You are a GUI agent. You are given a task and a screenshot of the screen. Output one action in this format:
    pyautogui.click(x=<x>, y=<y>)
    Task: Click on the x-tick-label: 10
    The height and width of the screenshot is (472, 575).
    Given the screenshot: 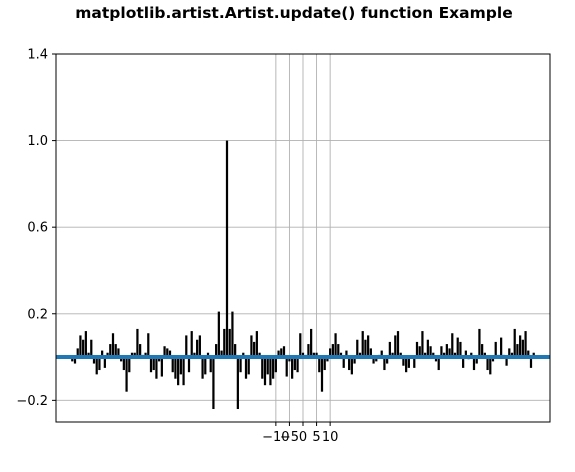 What is the action you would take?
    pyautogui.click(x=330, y=437)
    